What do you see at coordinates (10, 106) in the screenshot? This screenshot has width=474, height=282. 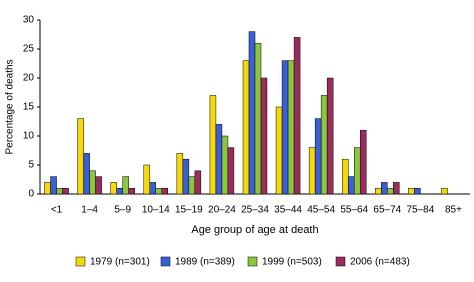 I see `y-axis-label: Percentage of deaths` at bounding box center [10, 106].